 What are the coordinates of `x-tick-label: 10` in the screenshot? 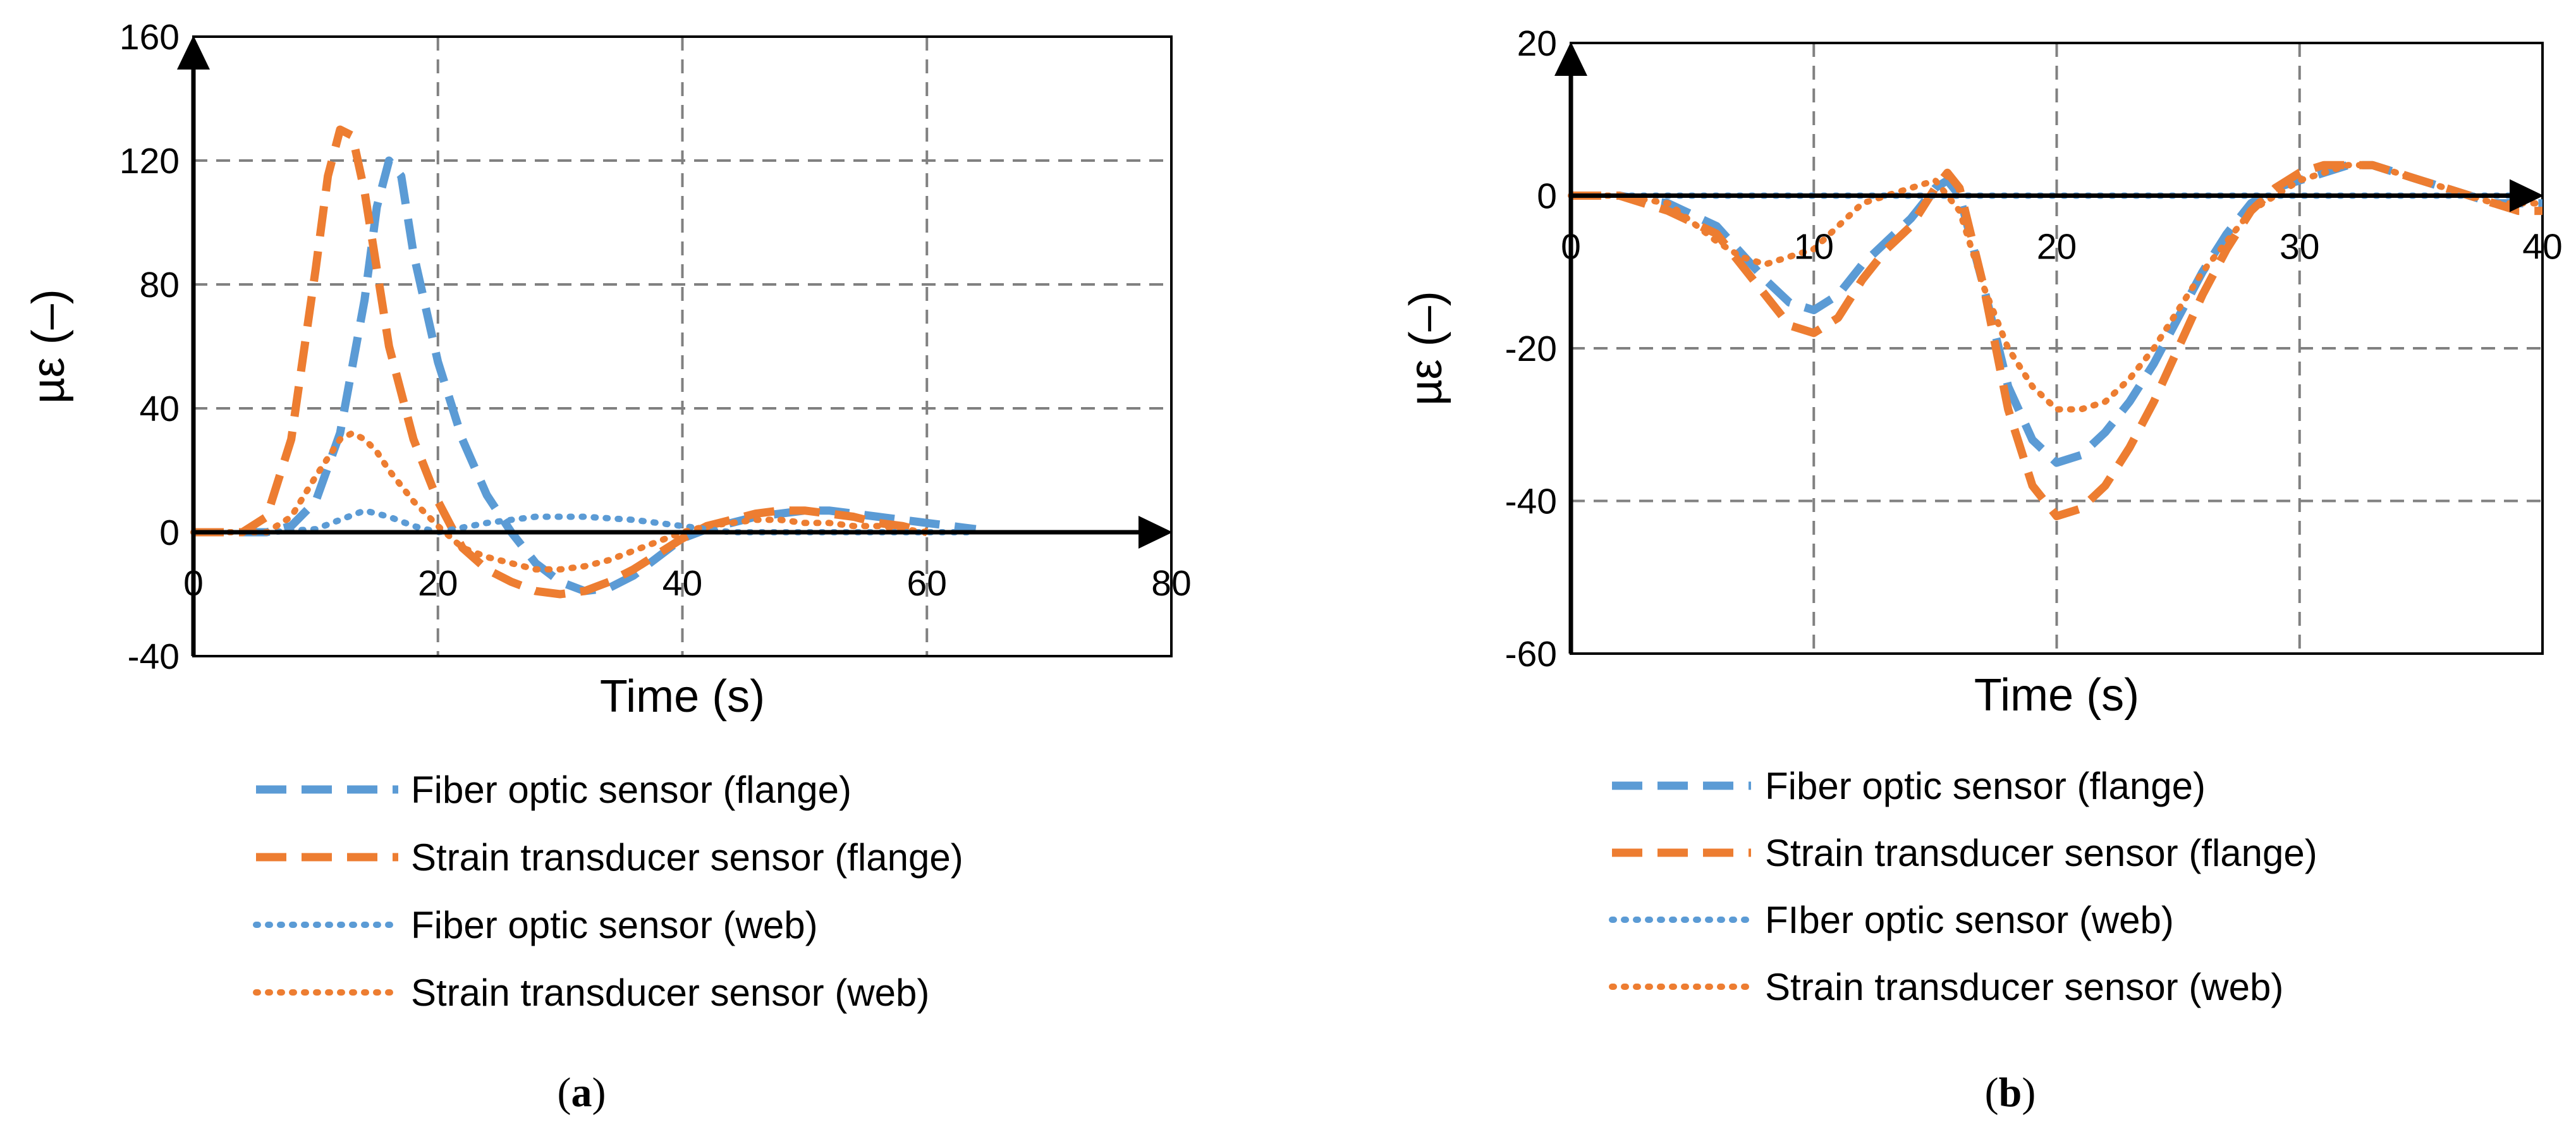 It's located at (1814, 247).